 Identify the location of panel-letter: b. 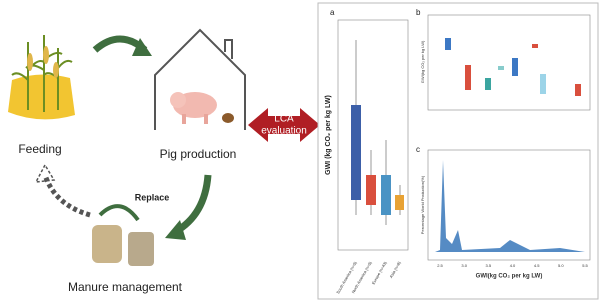
(418, 12).